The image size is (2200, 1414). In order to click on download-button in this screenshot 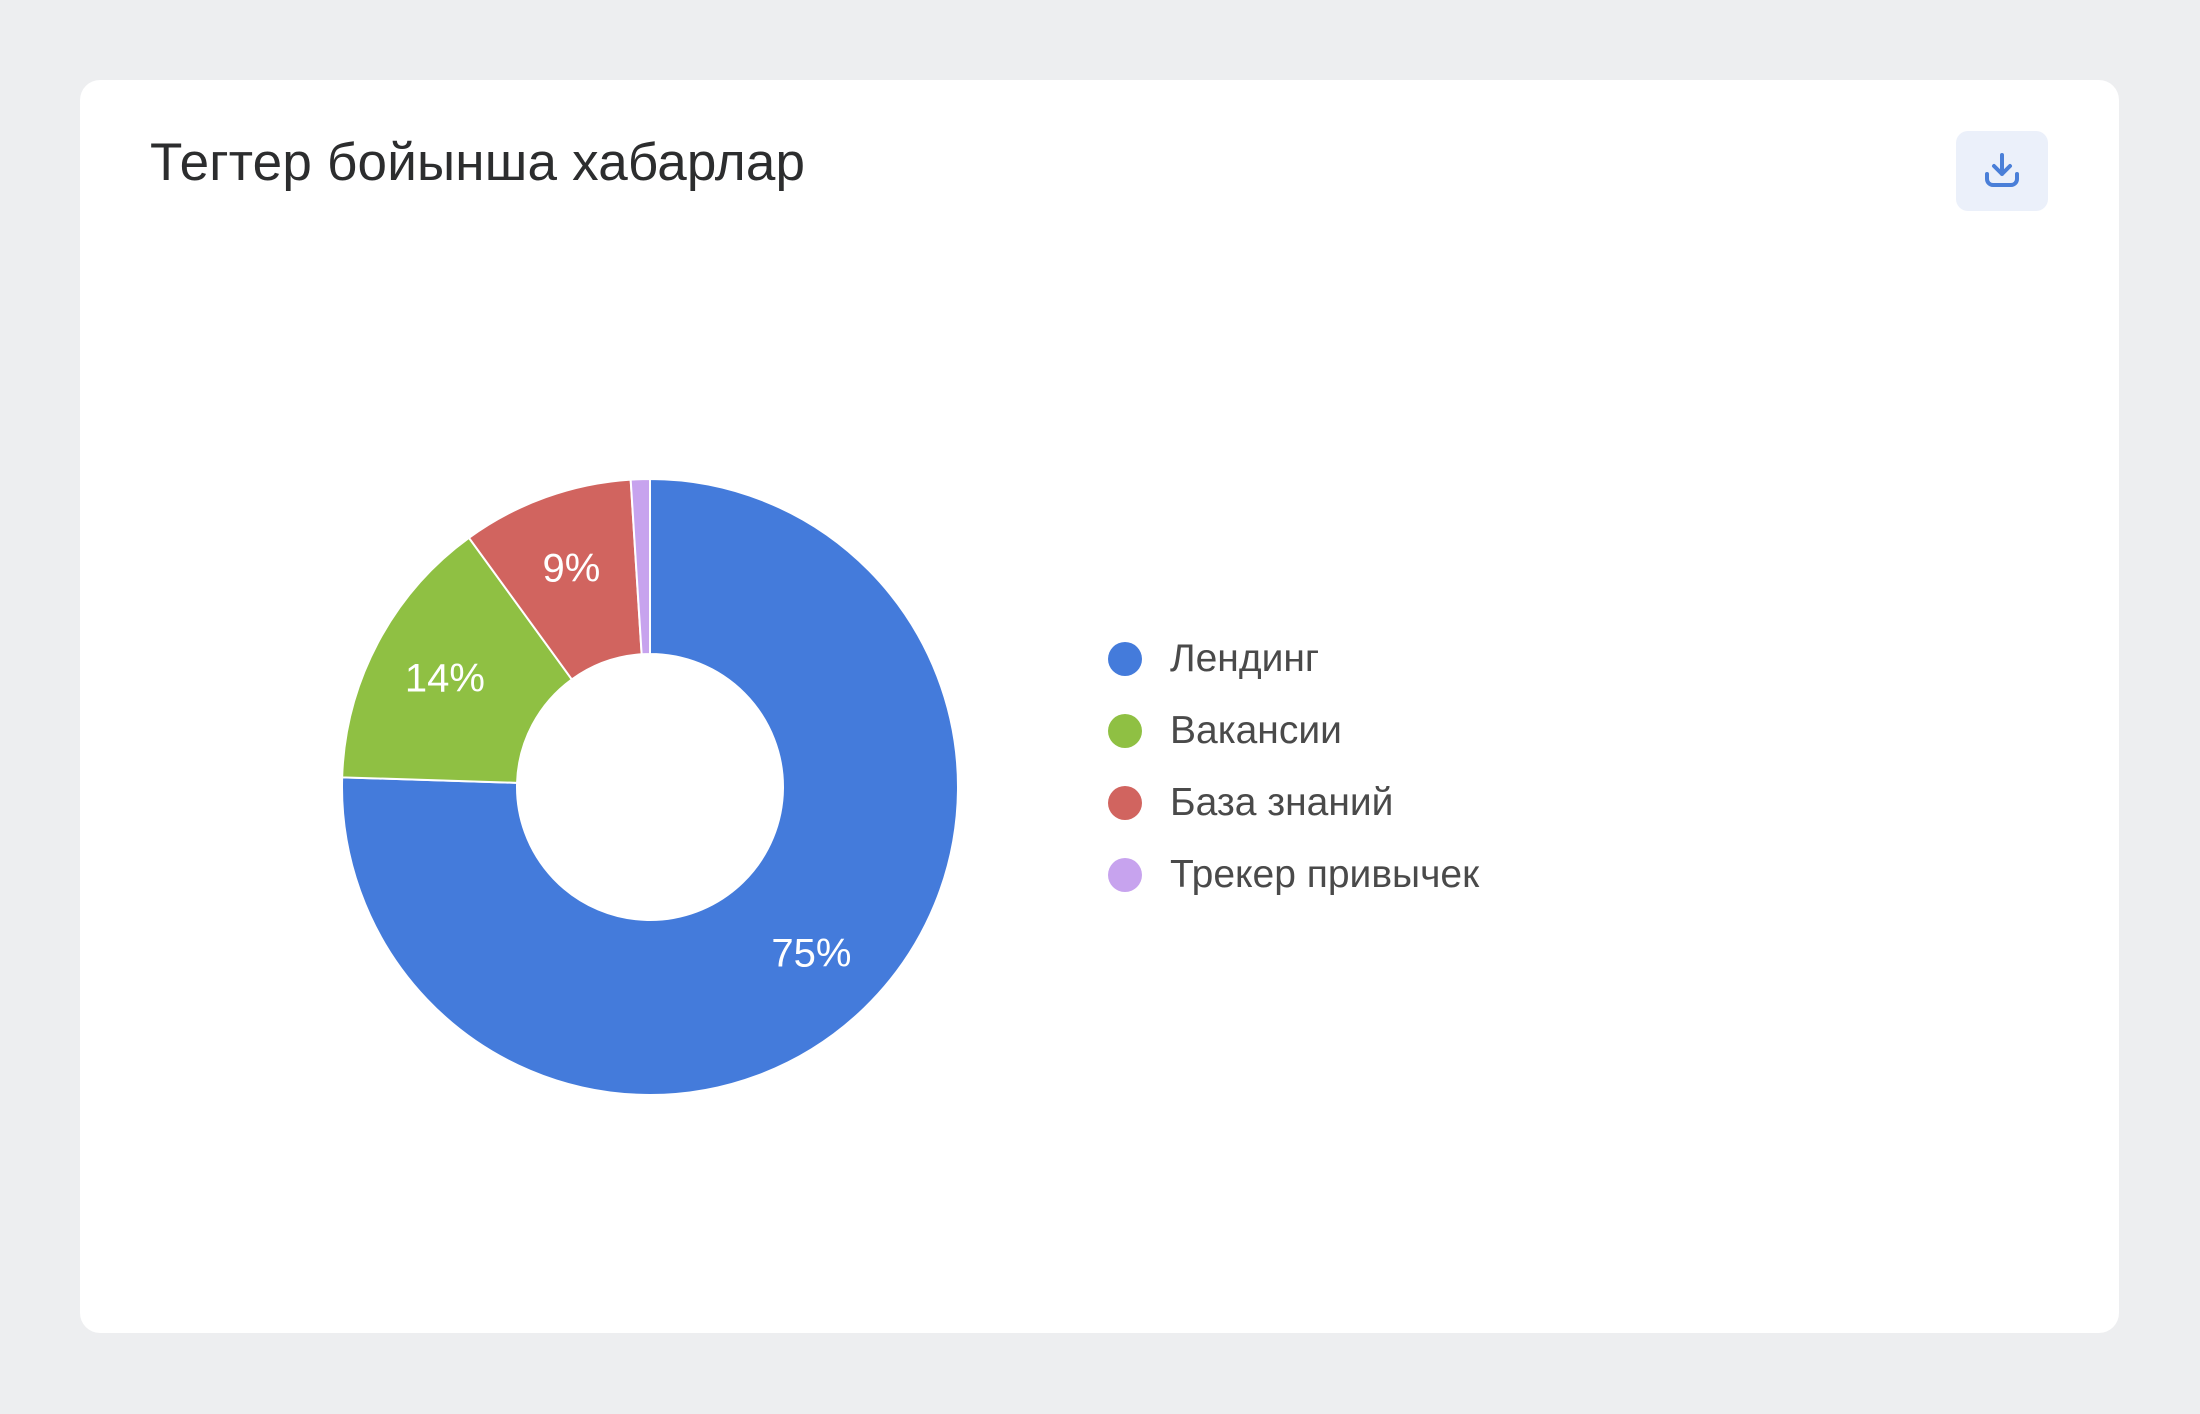, I will do `click(2002, 171)`.